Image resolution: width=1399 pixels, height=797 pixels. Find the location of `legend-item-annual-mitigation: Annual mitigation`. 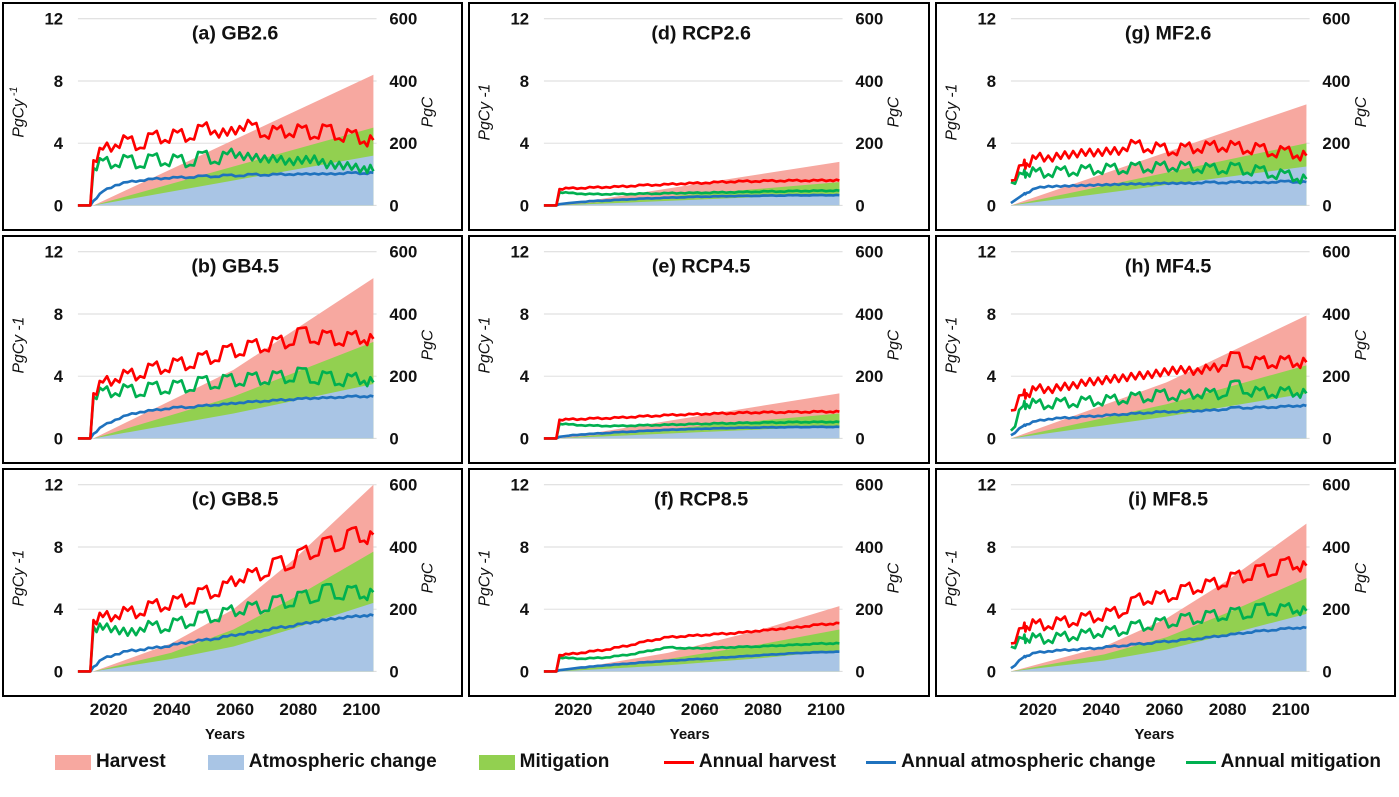

legend-item-annual-mitigation: Annual mitigation is located at coordinates (1283, 762).